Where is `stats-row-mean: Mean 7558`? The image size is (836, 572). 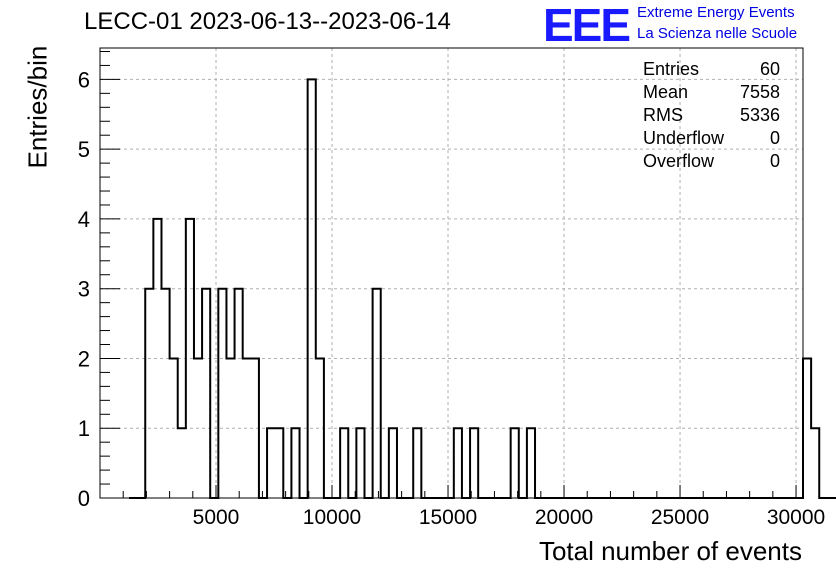
stats-row-mean: Mean 7558 is located at coordinates (711, 92).